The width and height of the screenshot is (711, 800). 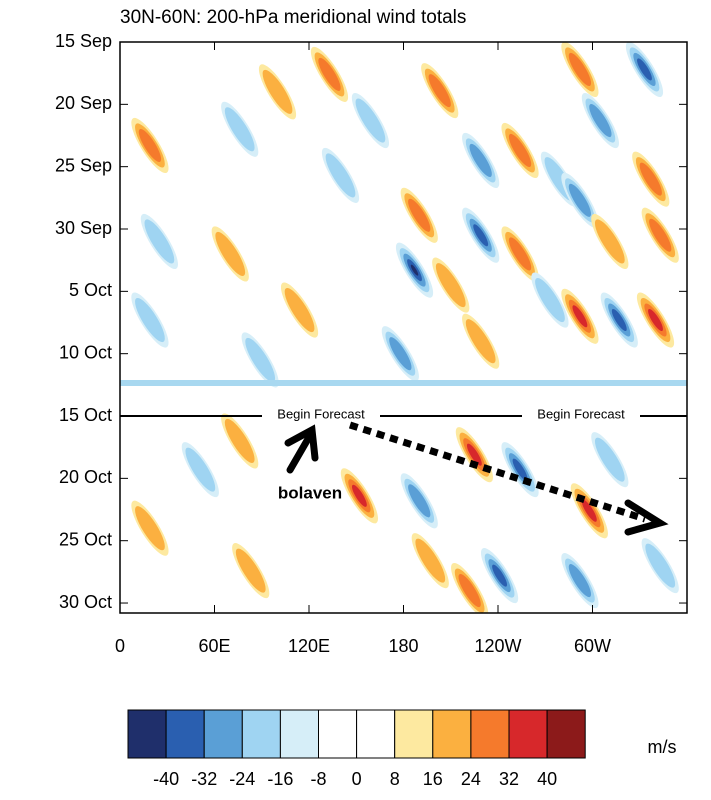 I want to click on y-tick-label: 10 Oct, so click(x=85, y=352).